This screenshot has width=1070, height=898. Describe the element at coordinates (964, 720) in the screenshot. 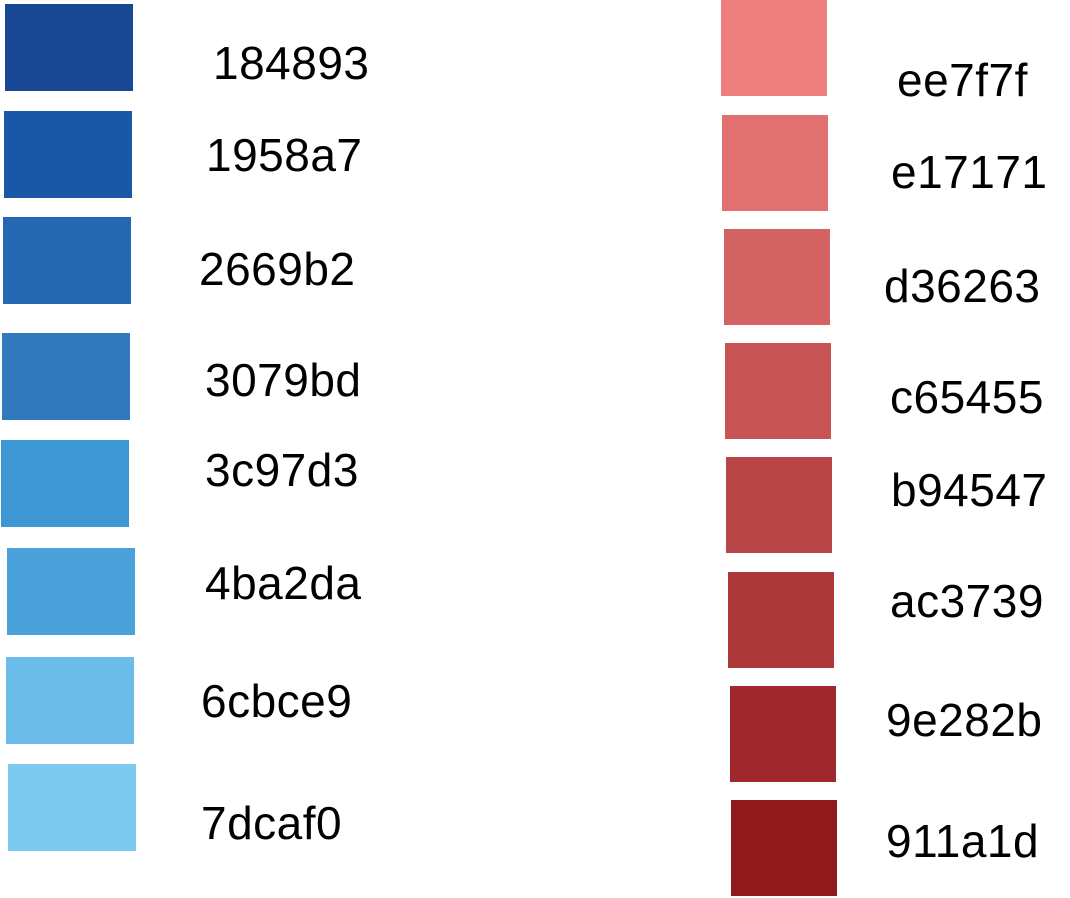

I see `color-label-red-7: 9e282b` at that location.